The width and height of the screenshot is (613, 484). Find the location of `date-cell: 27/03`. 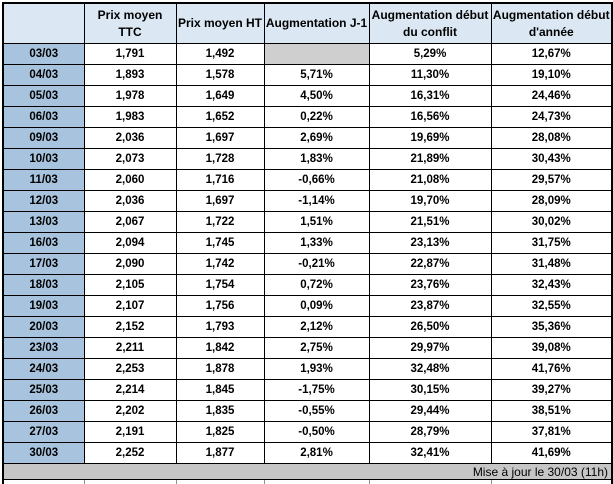

date-cell: 27/03 is located at coordinates (43, 432).